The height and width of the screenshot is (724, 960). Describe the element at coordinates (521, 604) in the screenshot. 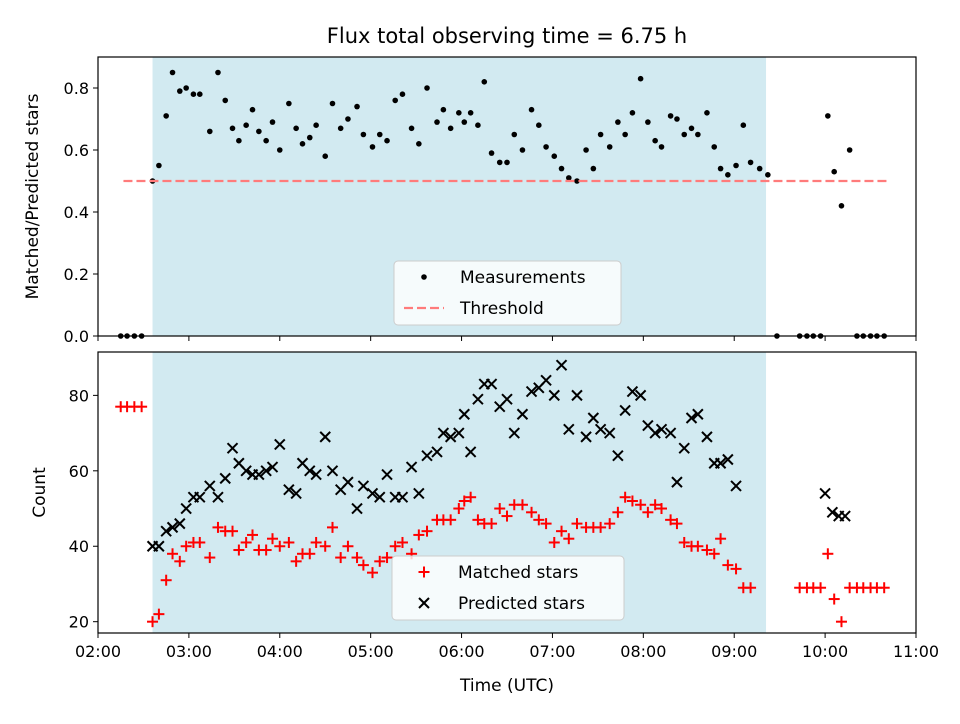

I see `legend-label: Predicted stars` at that location.